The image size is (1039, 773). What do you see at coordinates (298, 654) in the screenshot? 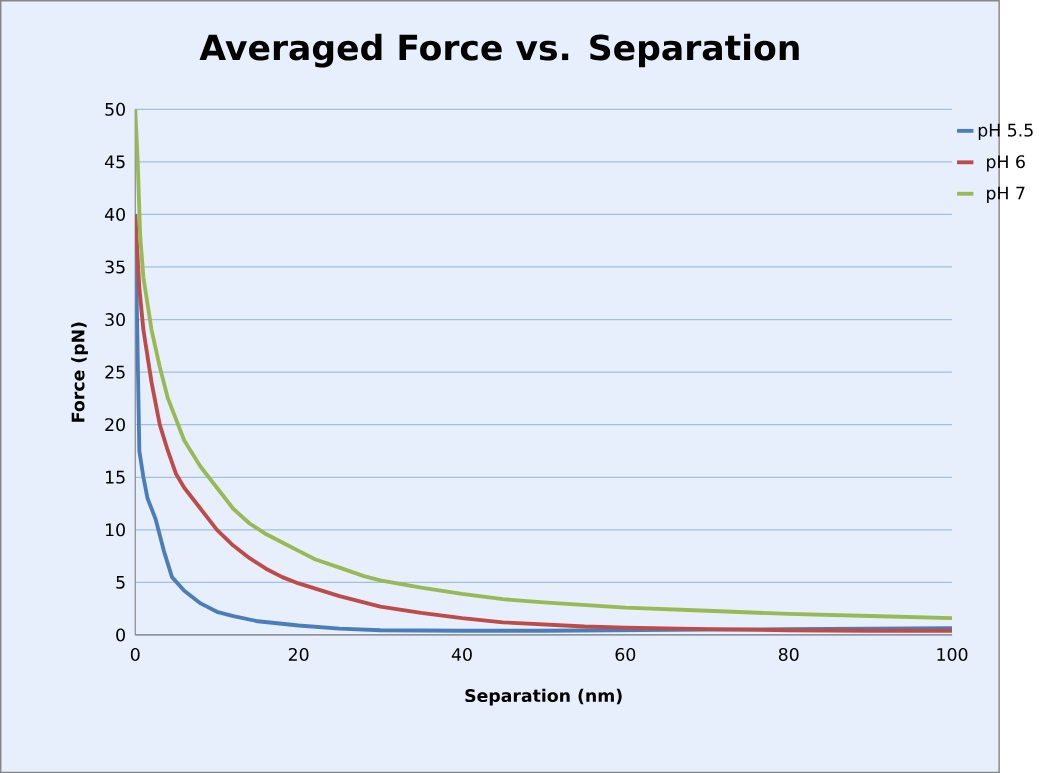
I see `x-tick-label: 20` at bounding box center [298, 654].